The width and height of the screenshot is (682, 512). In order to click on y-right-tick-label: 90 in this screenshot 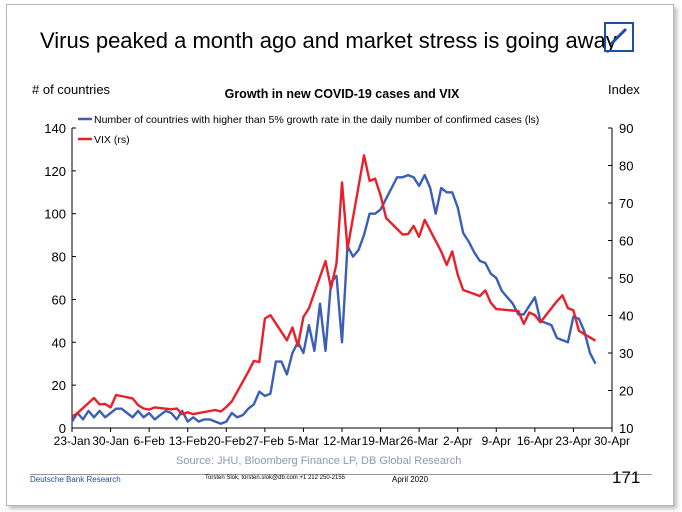, I will do `click(626, 128)`.